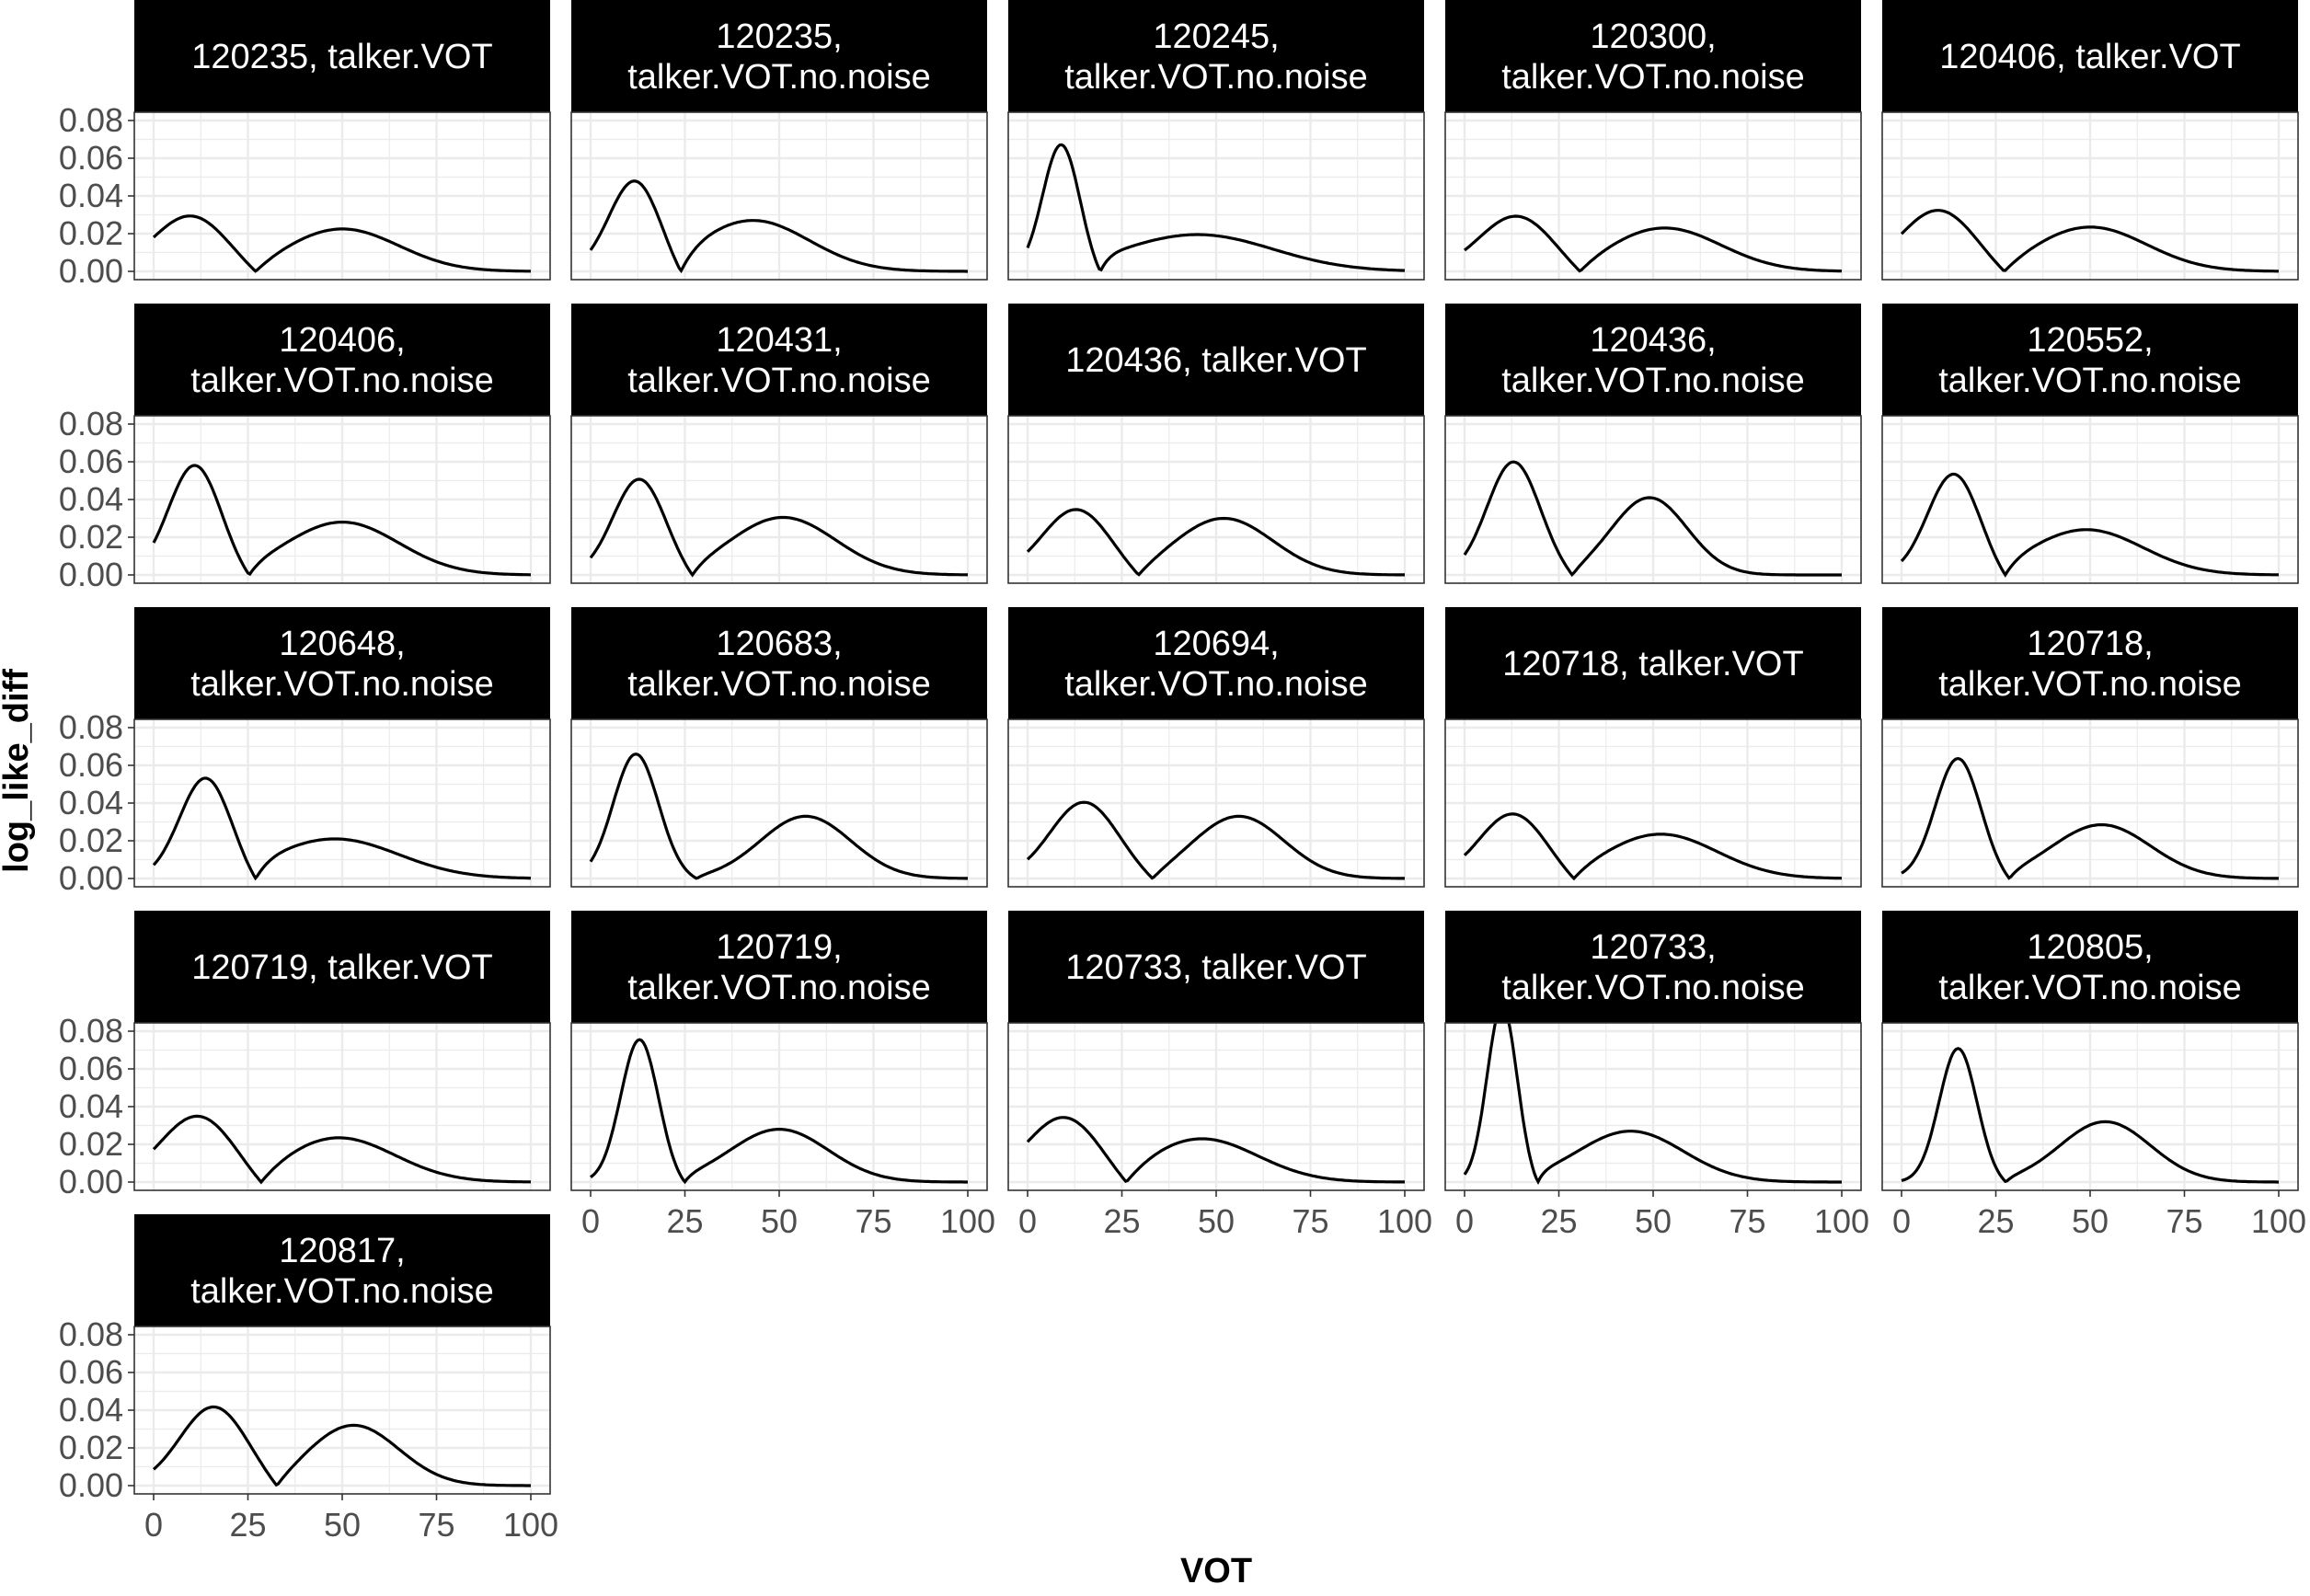 The height and width of the screenshot is (1596, 2310). I want to click on x-axis-title: VOT, so click(1216, 1571).